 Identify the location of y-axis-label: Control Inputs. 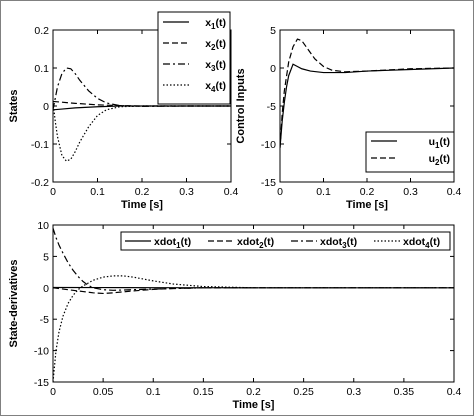
(241, 105).